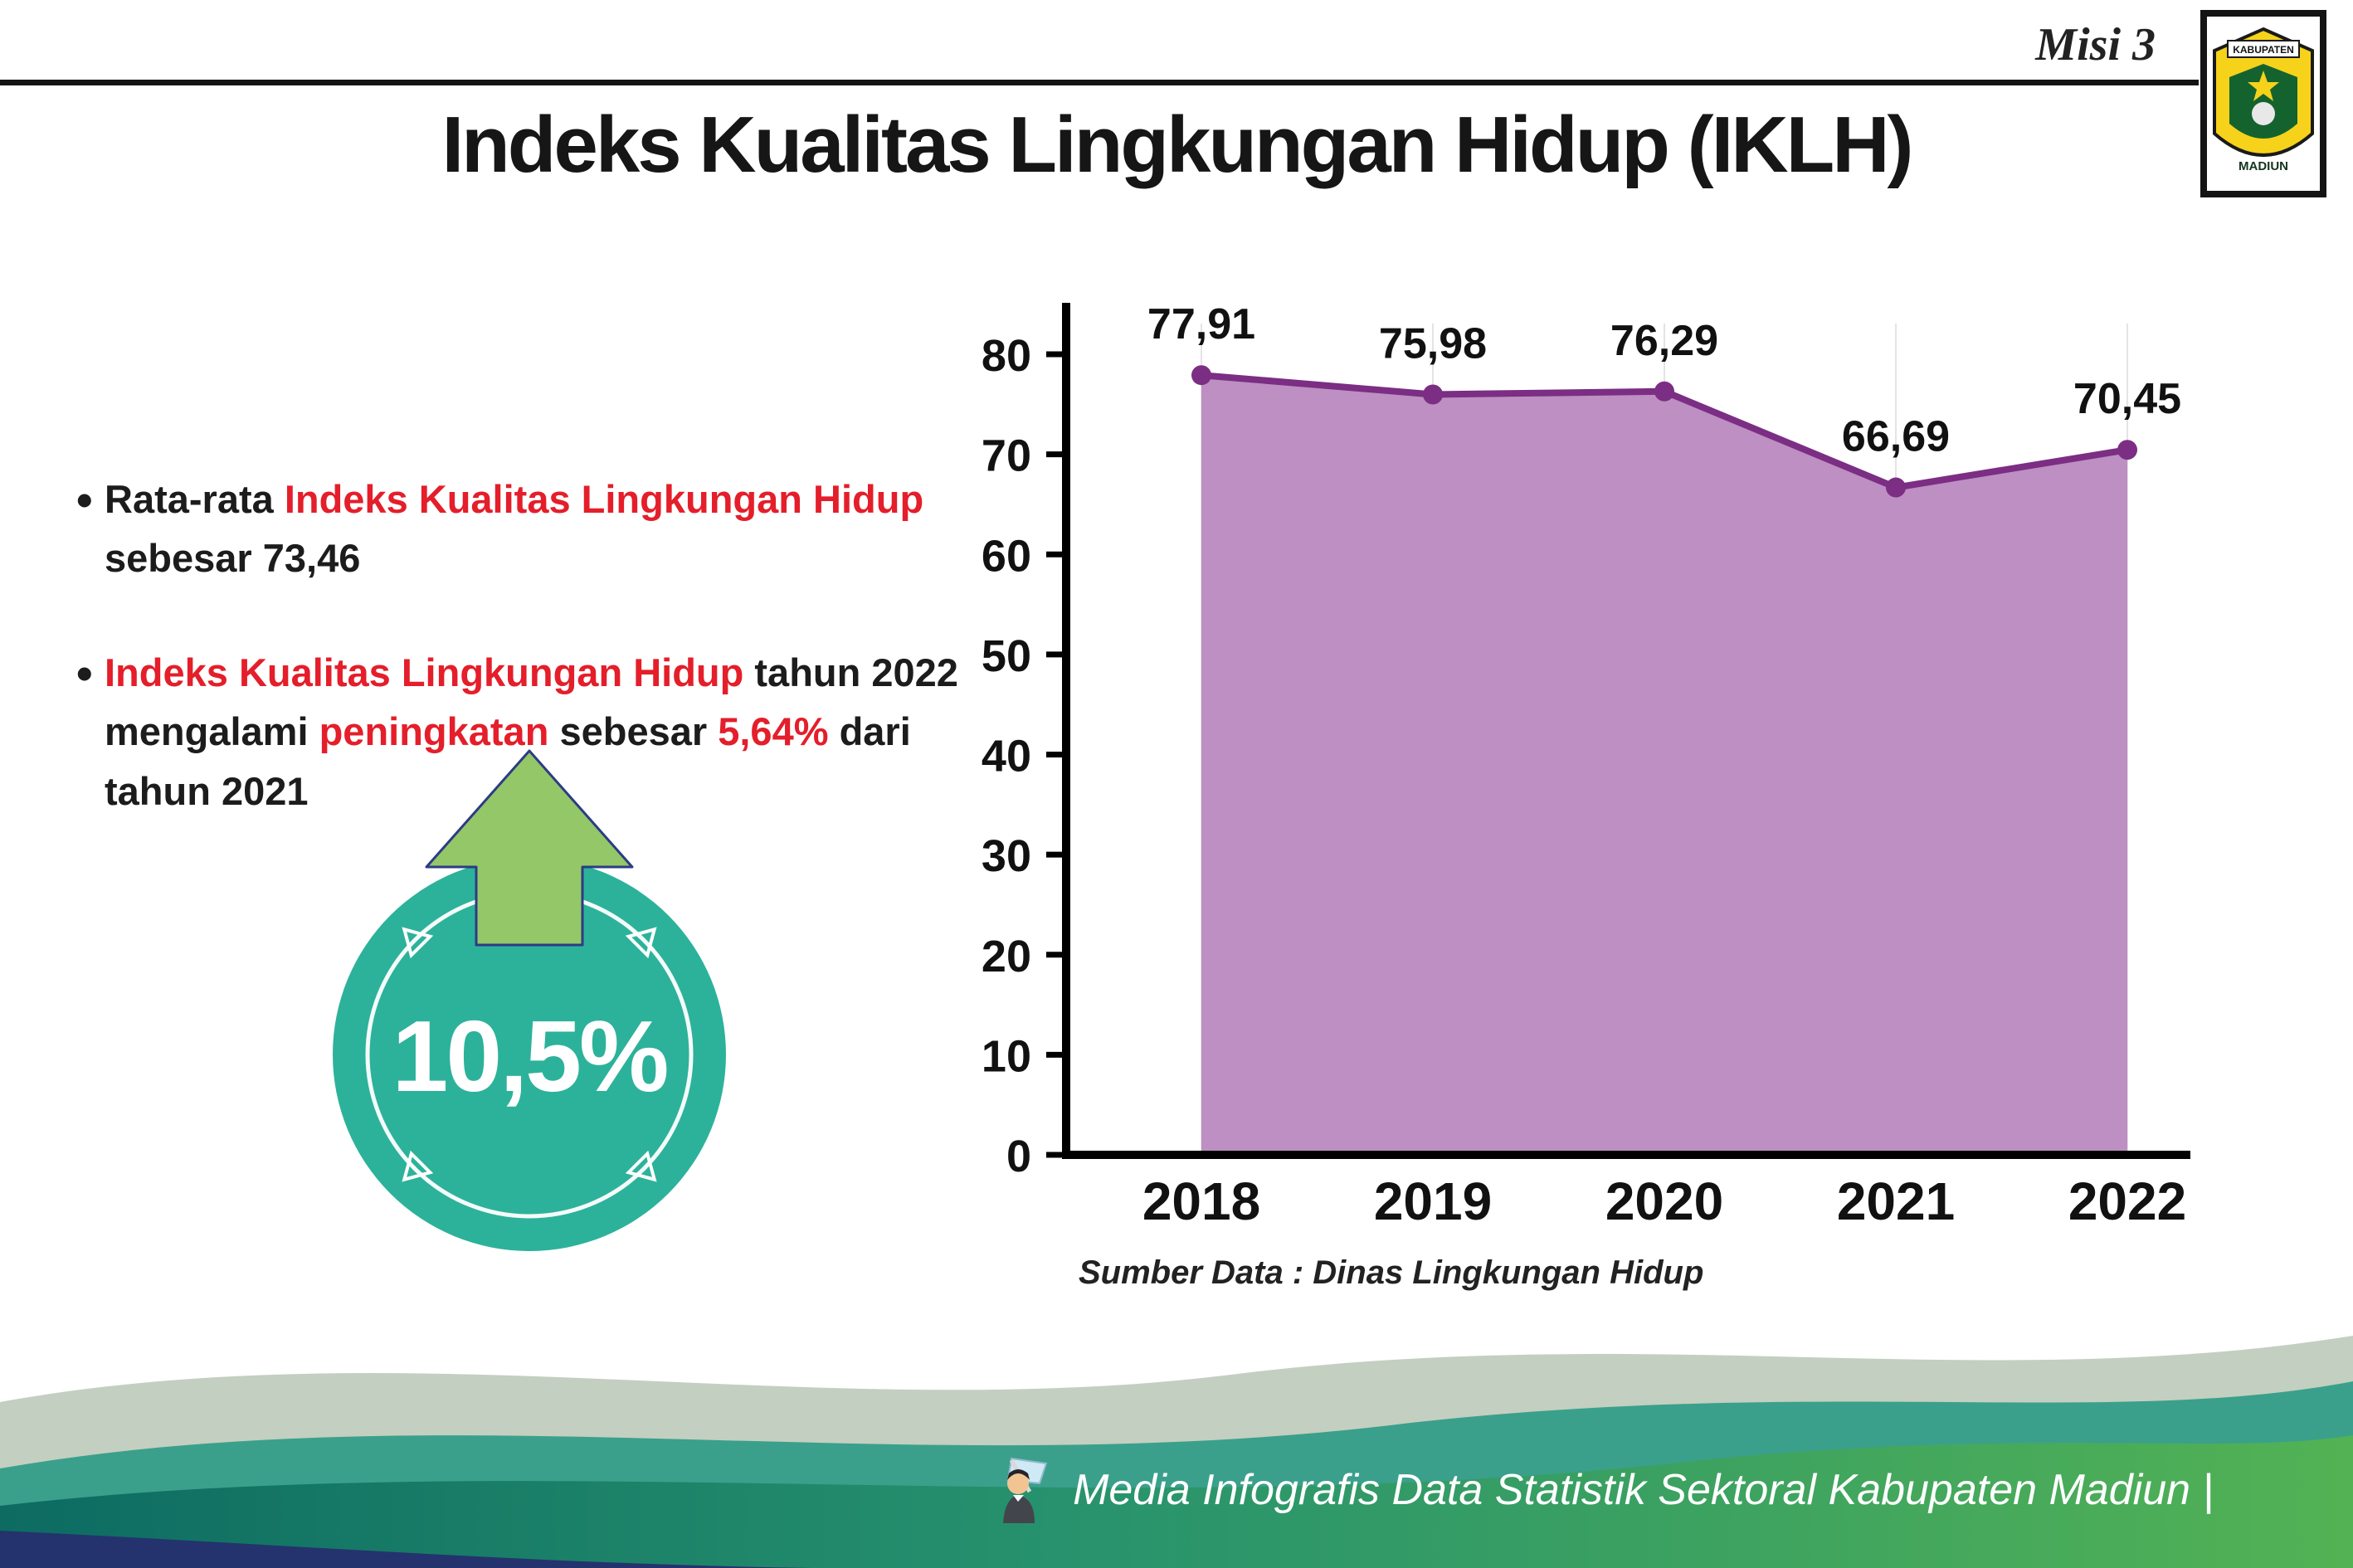  Describe the element at coordinates (1896, 437) in the screenshot. I see `data-label: 66,69` at that location.